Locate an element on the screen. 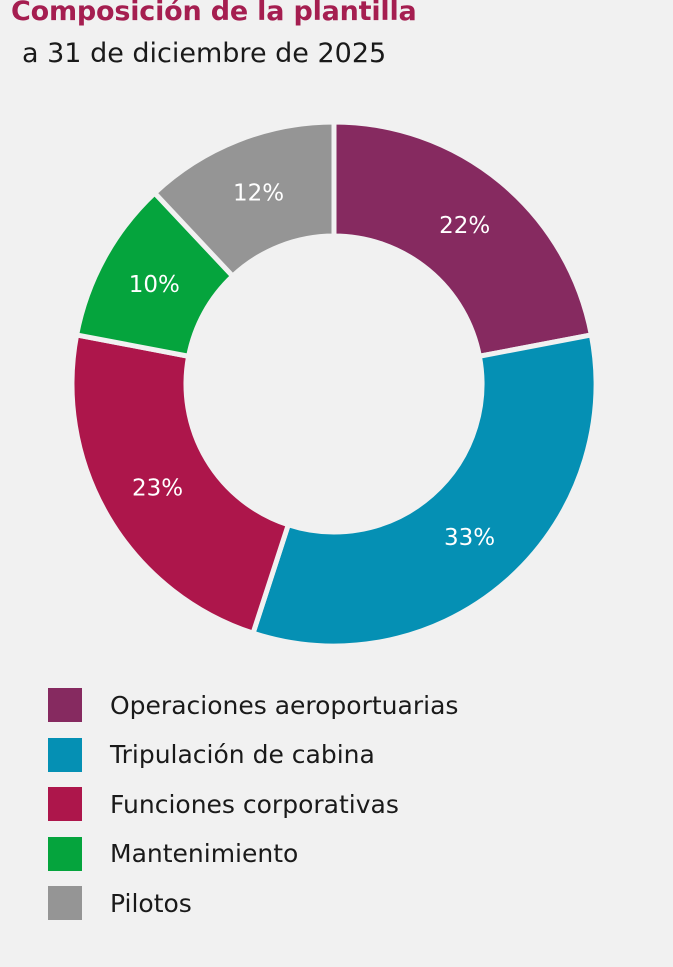 This screenshot has height=967, width=673. legend-label: Tripulación de cabina is located at coordinates (242, 754).